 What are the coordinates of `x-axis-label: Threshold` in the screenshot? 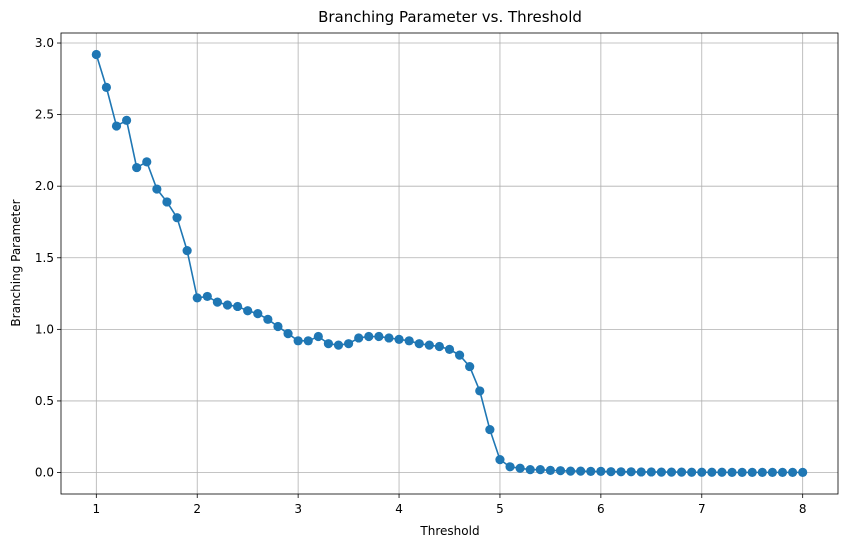 It's located at (449, 531).